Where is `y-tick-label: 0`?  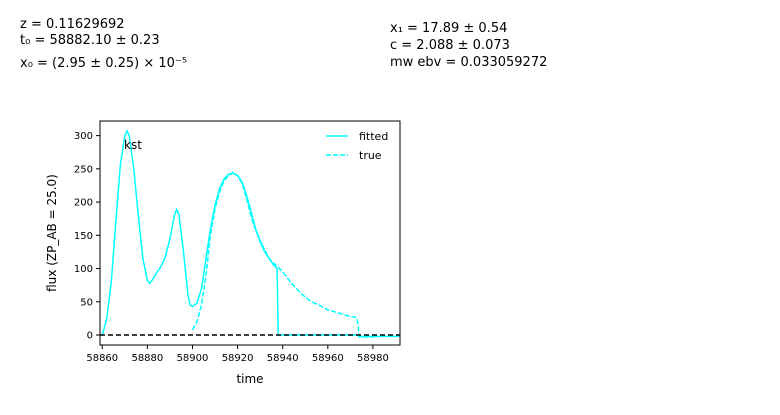
y-tick-label: 0 is located at coordinates (90, 336).